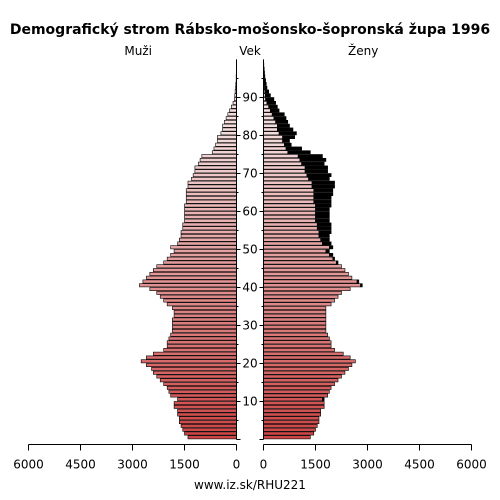 This screenshot has height=500, width=500. I want to click on age-tick-label: 50, so click(249, 250).